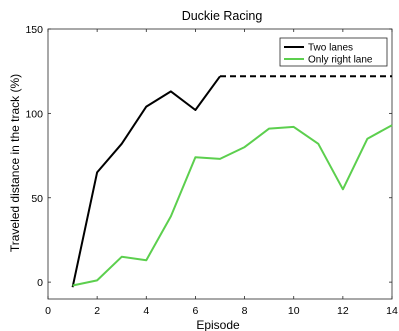  I want to click on legend: Two lanes Only right lane, so click(333, 52).